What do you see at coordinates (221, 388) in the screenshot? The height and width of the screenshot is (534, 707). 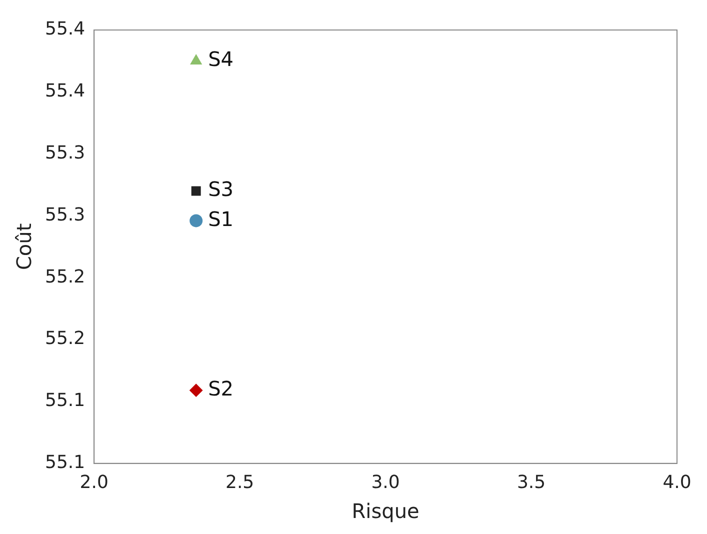 I see `series-label: S2` at bounding box center [221, 388].